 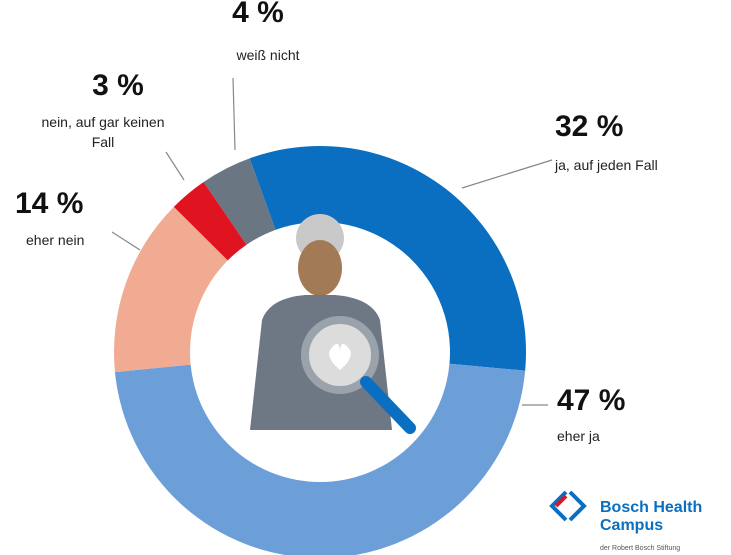 What do you see at coordinates (258, 14) in the screenshot?
I see `value-label: 4 %` at bounding box center [258, 14].